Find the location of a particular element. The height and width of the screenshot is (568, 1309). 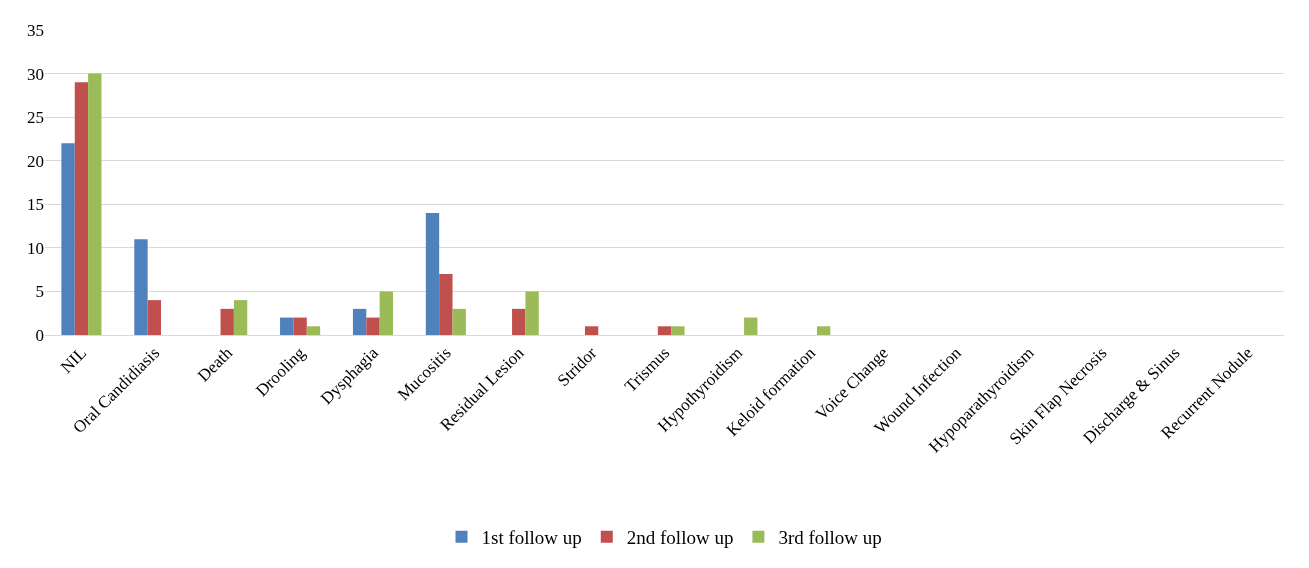

legend-label: 2nd follow up is located at coordinates (680, 538).